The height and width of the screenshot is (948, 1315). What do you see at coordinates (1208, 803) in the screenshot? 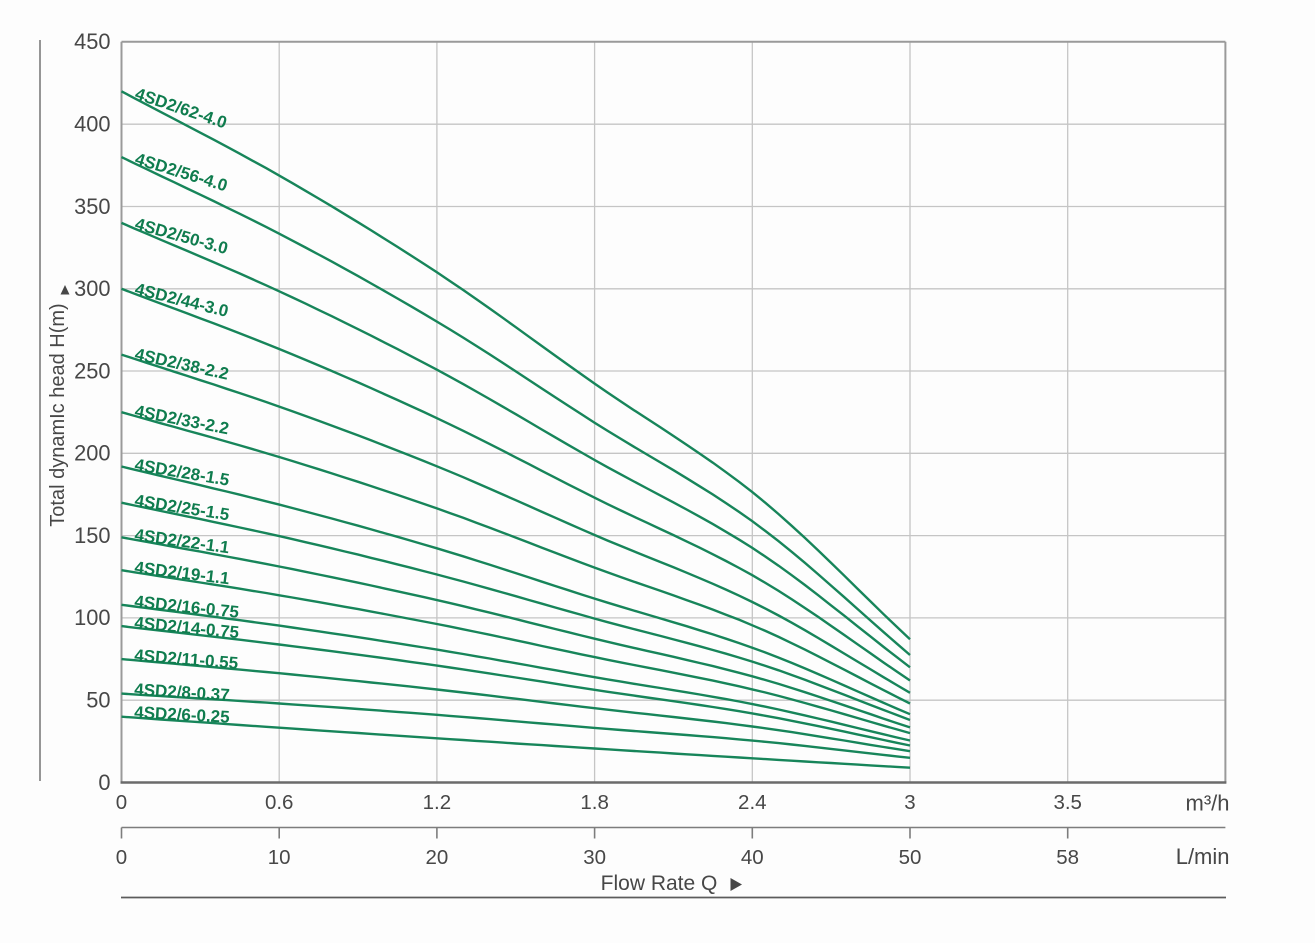
I see `svg-text: m³/h` at bounding box center [1208, 803].